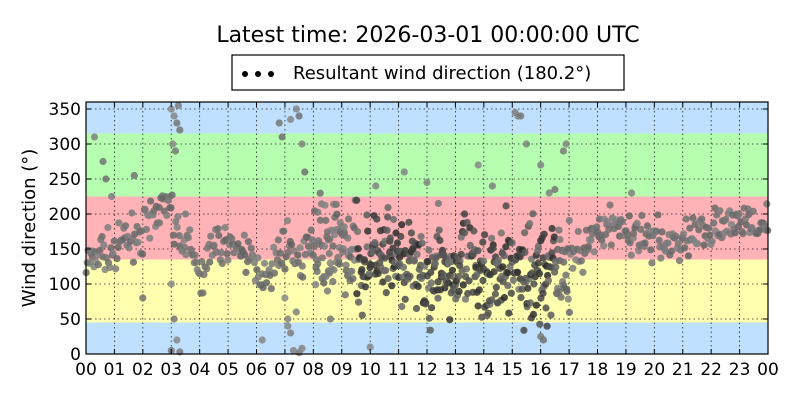 This screenshot has width=800, height=400. I want to click on x-tick-label: 17, so click(569, 370).